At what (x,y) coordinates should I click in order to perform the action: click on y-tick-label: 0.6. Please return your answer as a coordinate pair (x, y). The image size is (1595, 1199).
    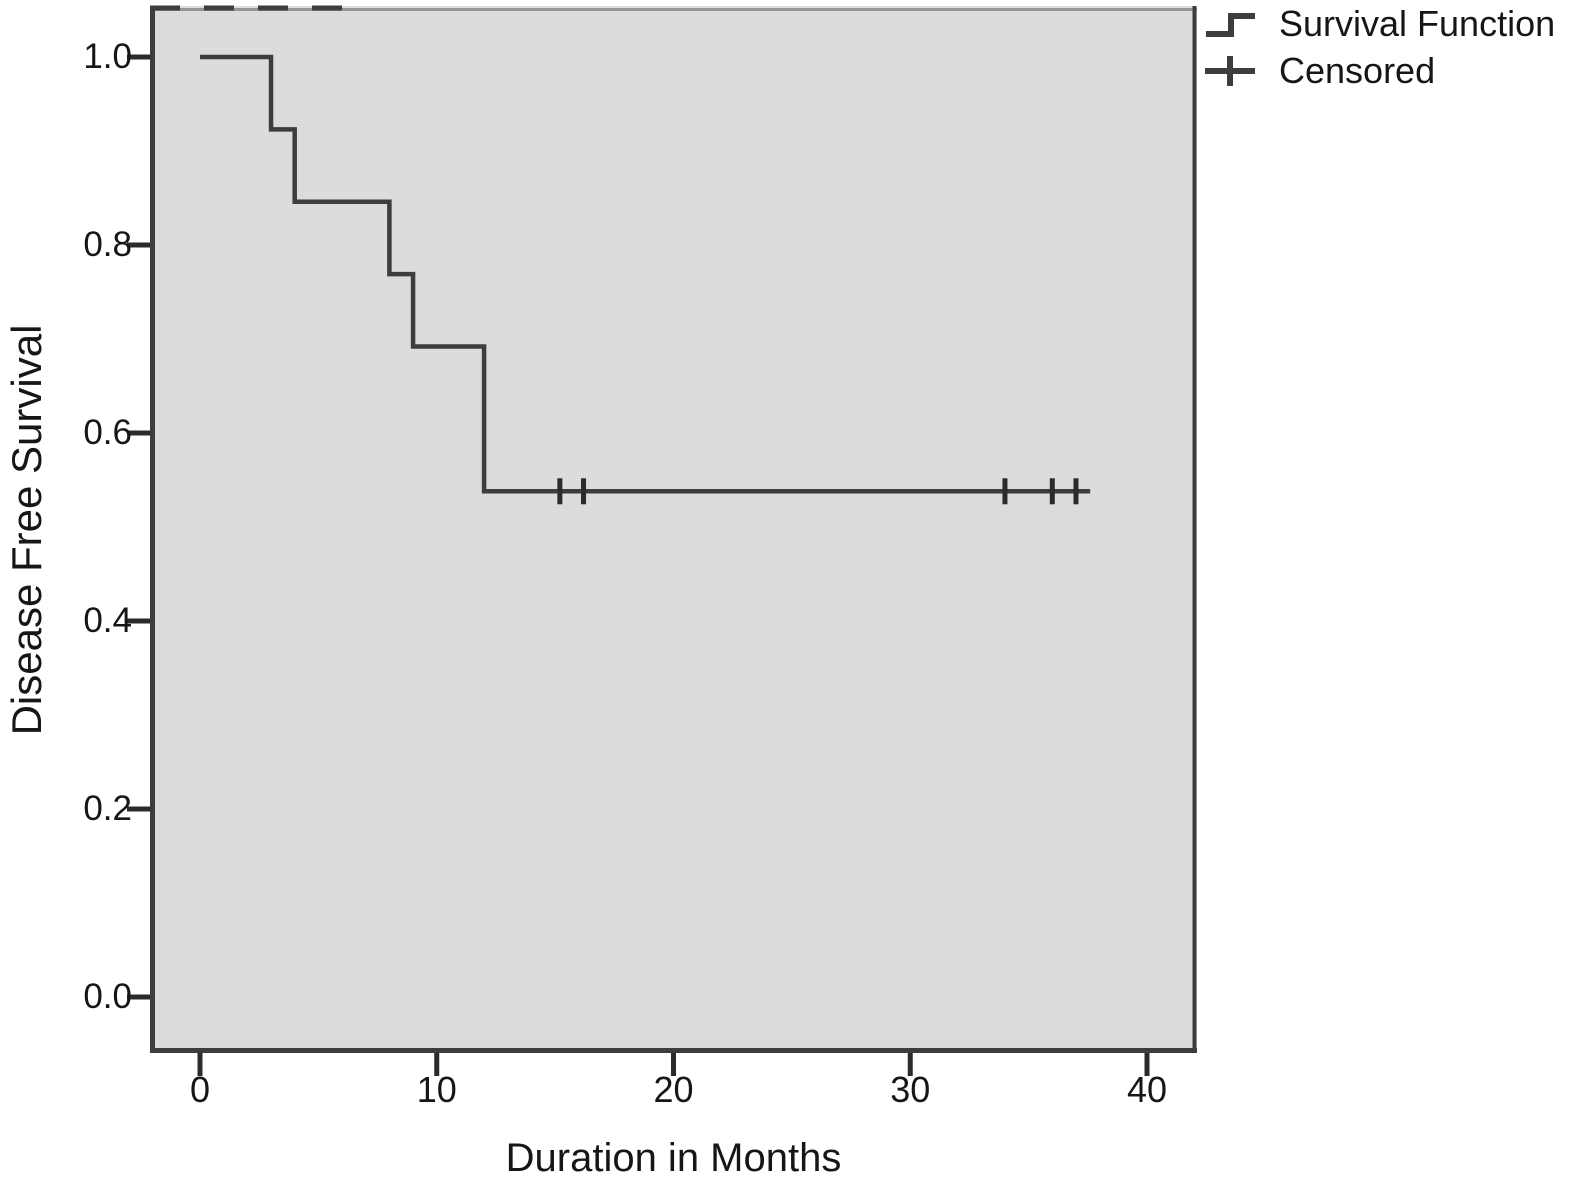
    Looking at the image, I should click on (107, 432).